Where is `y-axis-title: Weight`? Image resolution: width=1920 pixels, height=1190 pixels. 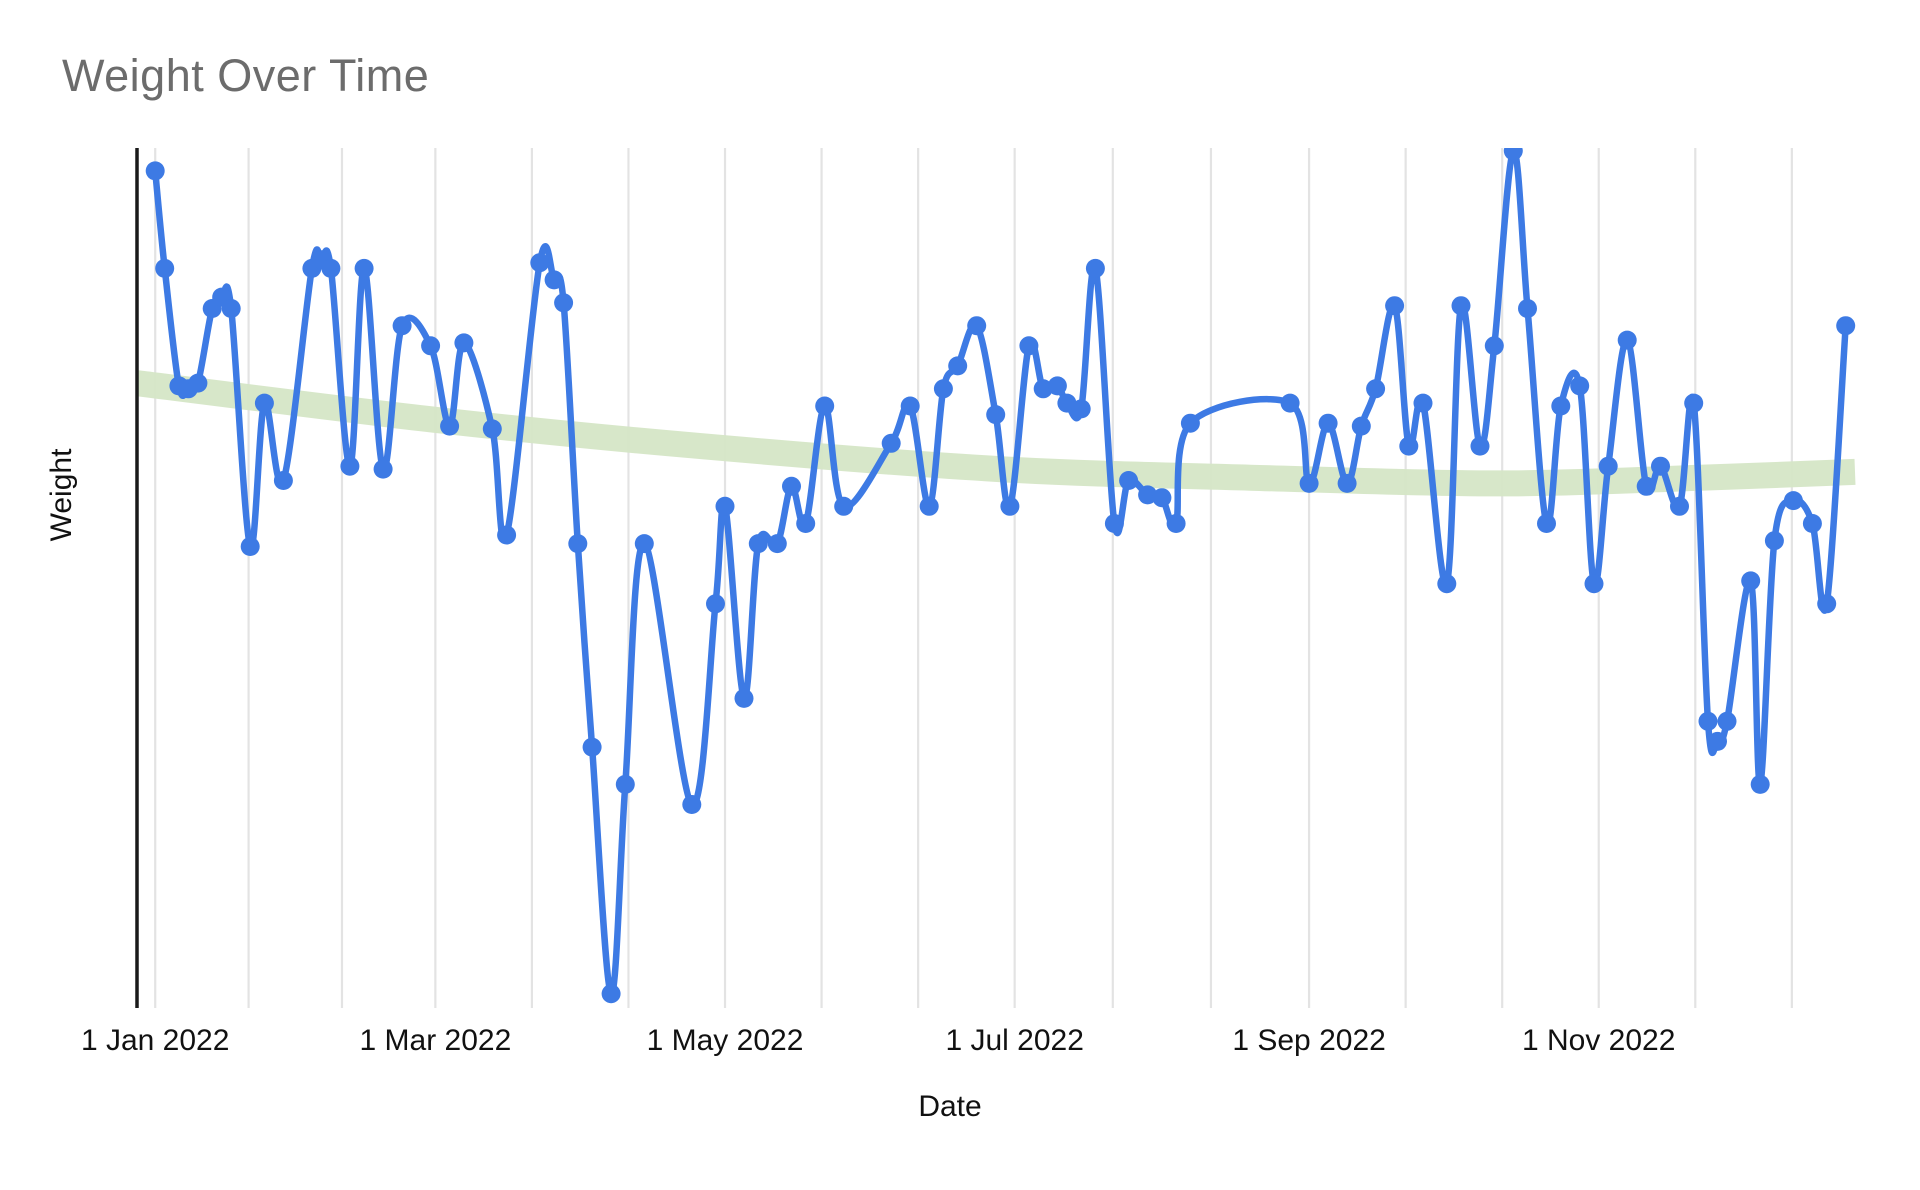 y-axis-title: Weight is located at coordinates (61, 495).